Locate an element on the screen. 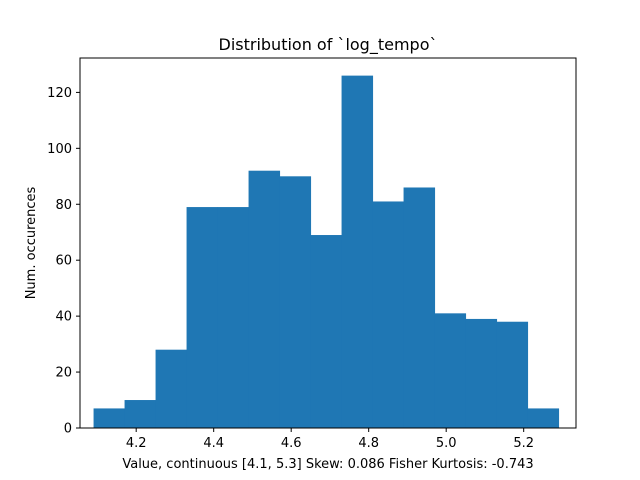  y-axis-ticks: 0 20 40 60 80 100 120 is located at coordinates (63, 261).